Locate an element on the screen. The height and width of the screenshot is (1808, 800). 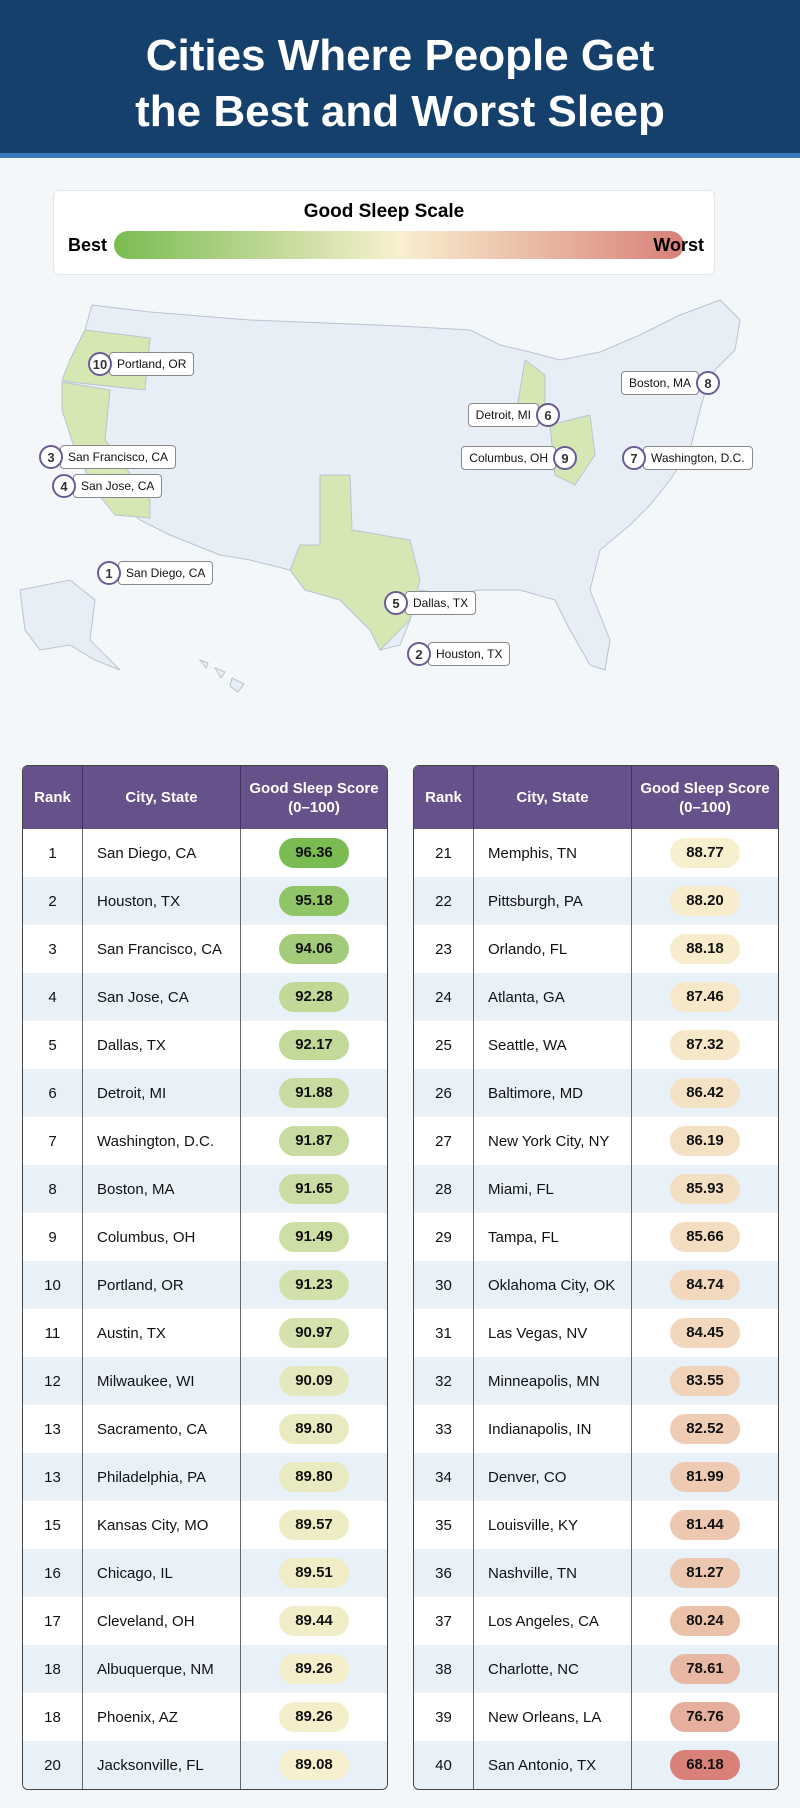
city-cell: New Orleans, LA is located at coordinates (553, 1717).